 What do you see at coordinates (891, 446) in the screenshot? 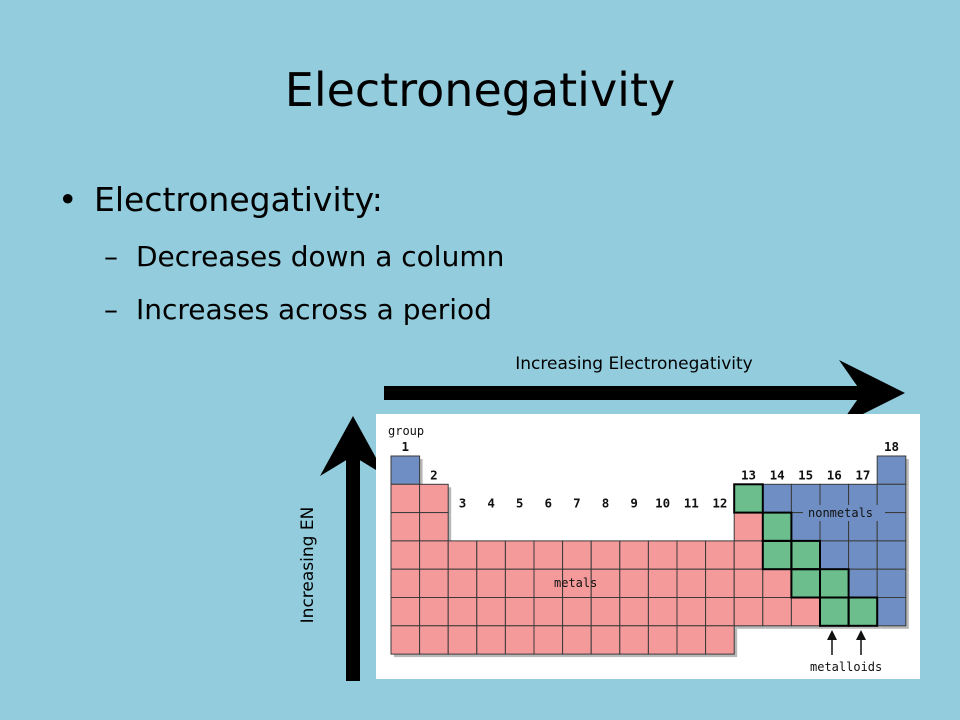
I see `group-number-18: 18` at bounding box center [891, 446].